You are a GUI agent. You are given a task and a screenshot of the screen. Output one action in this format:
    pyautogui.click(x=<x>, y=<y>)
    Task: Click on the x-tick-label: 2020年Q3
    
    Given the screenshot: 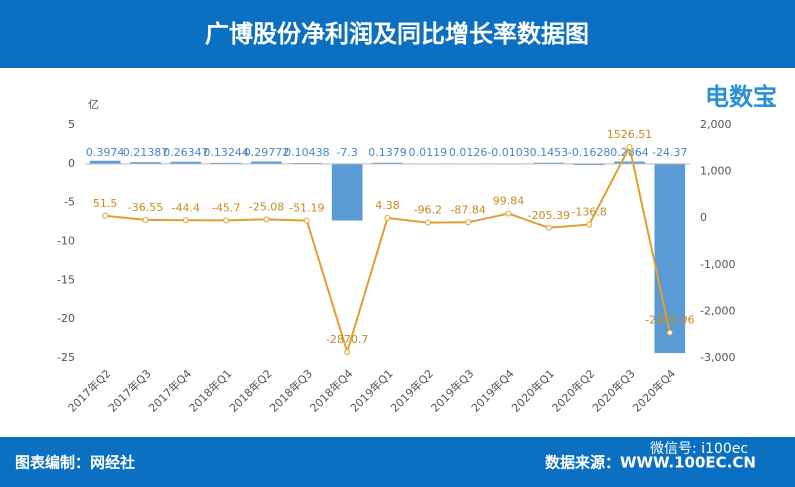 What is the action you would take?
    pyautogui.click(x=613, y=390)
    